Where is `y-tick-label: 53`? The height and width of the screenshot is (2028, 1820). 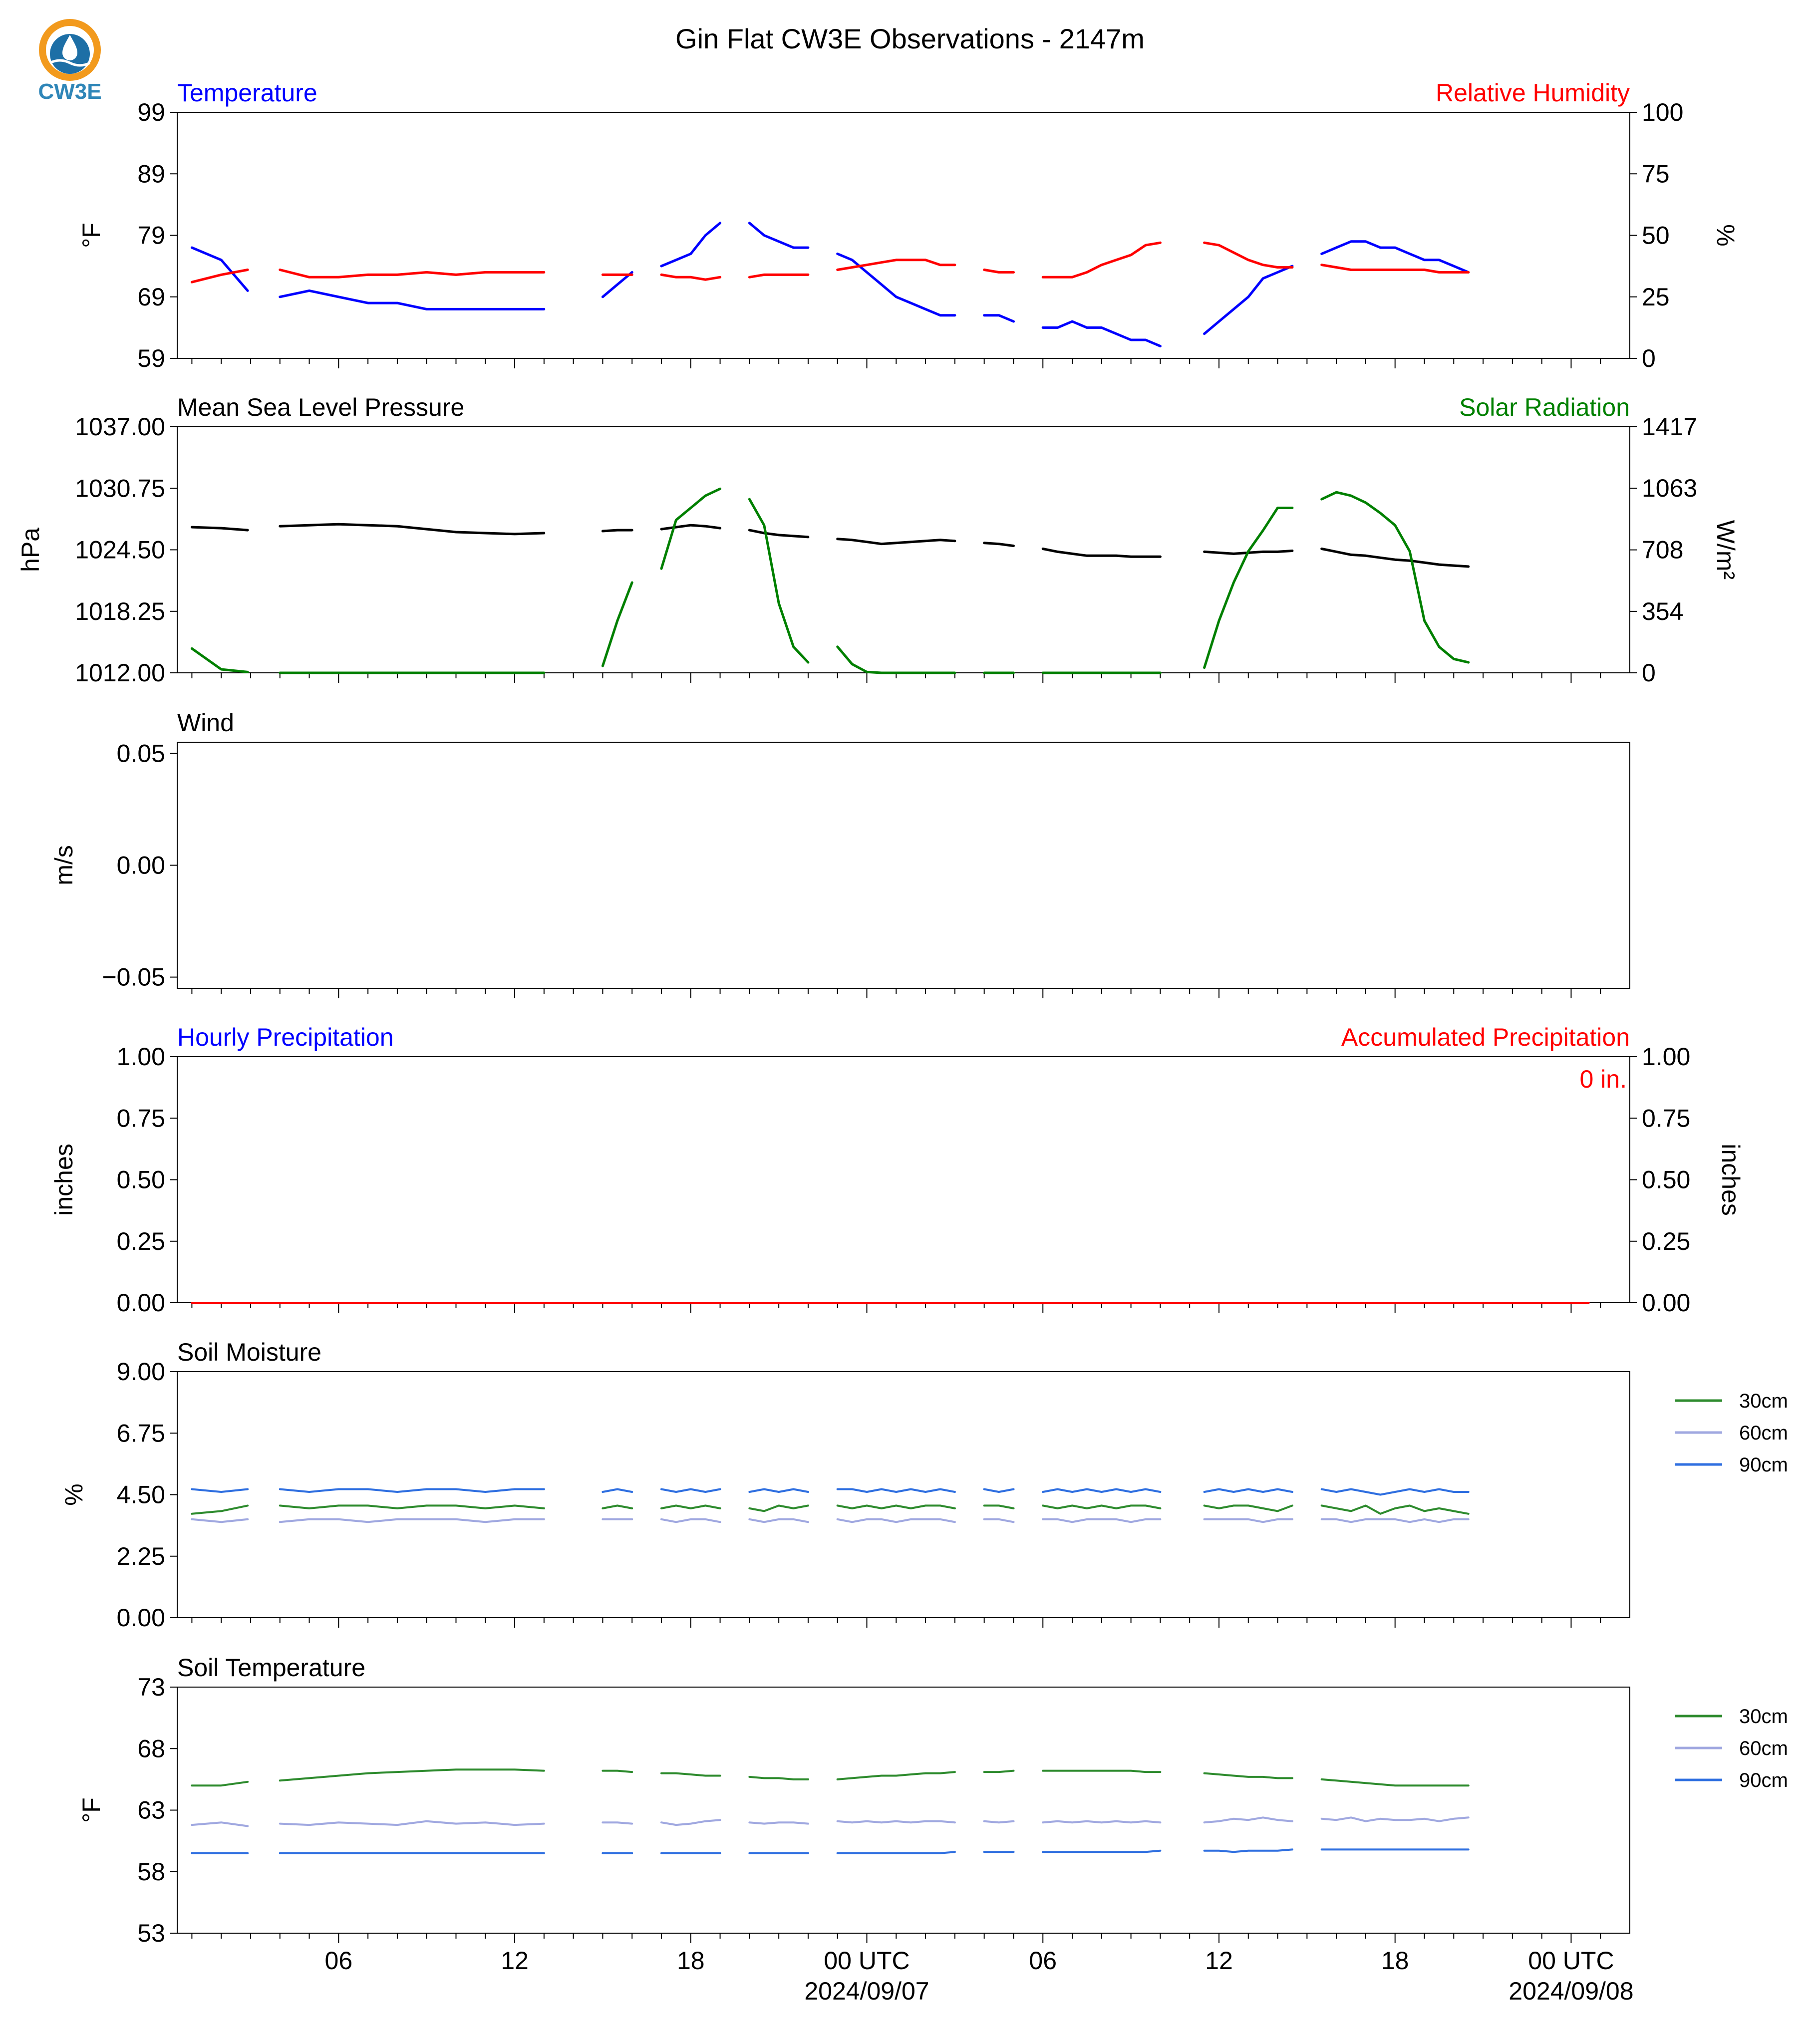
y-tick-label: 53 is located at coordinates (151, 1933).